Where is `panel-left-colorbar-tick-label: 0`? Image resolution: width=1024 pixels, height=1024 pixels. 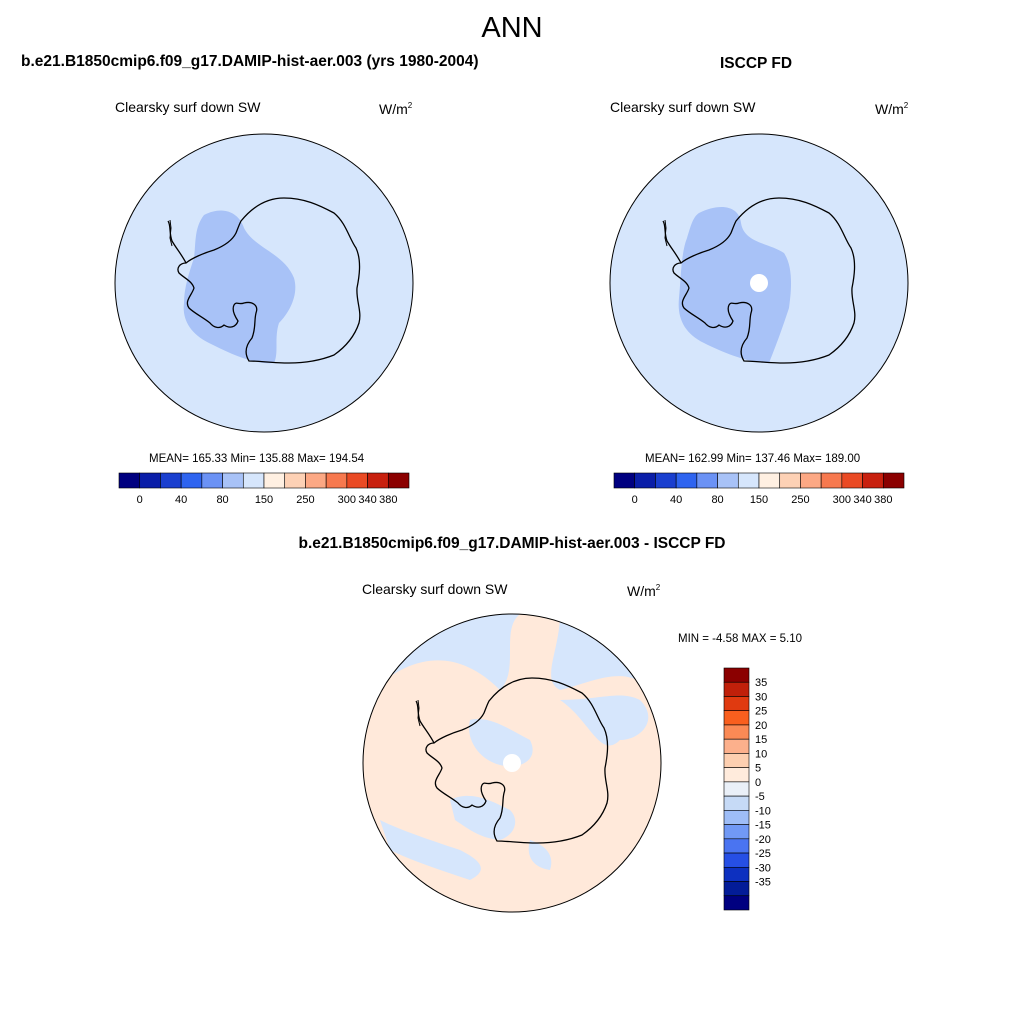 panel-left-colorbar-tick-label: 0 is located at coordinates (140, 500).